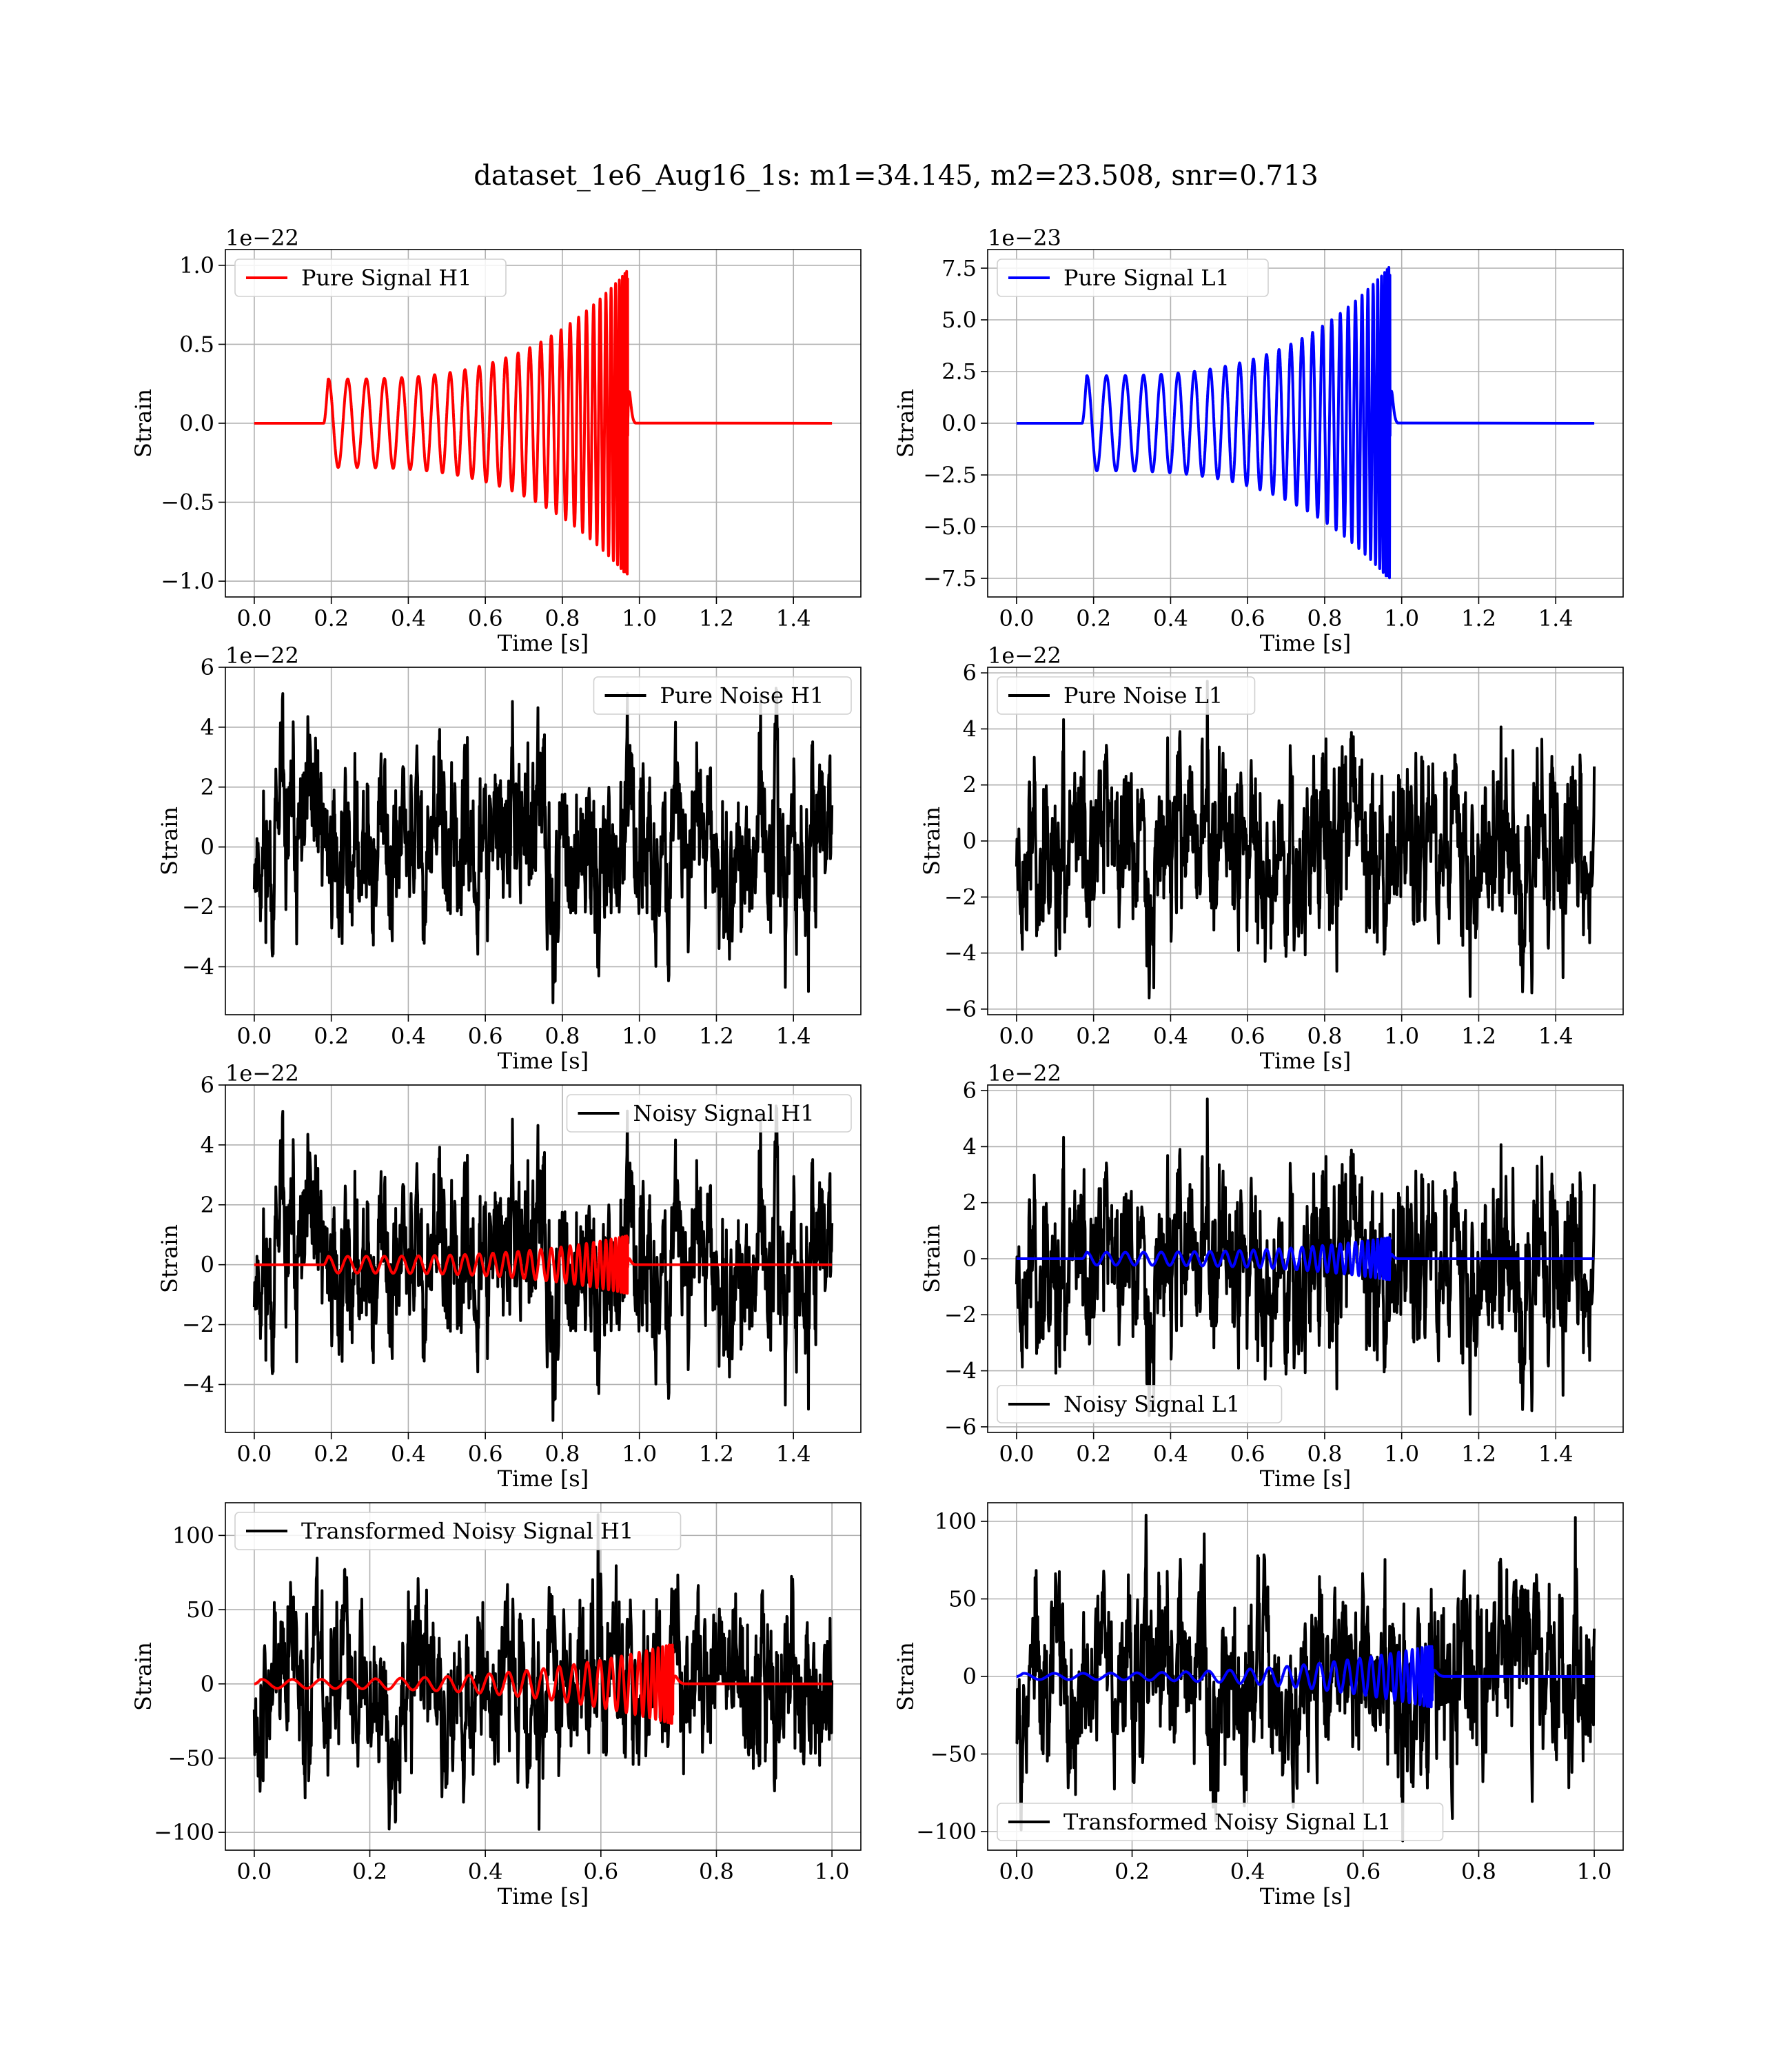 The width and height of the screenshot is (1792, 2068). Describe the element at coordinates (959, 371) in the screenshot. I see `y-tick-label: 2.5` at that location.